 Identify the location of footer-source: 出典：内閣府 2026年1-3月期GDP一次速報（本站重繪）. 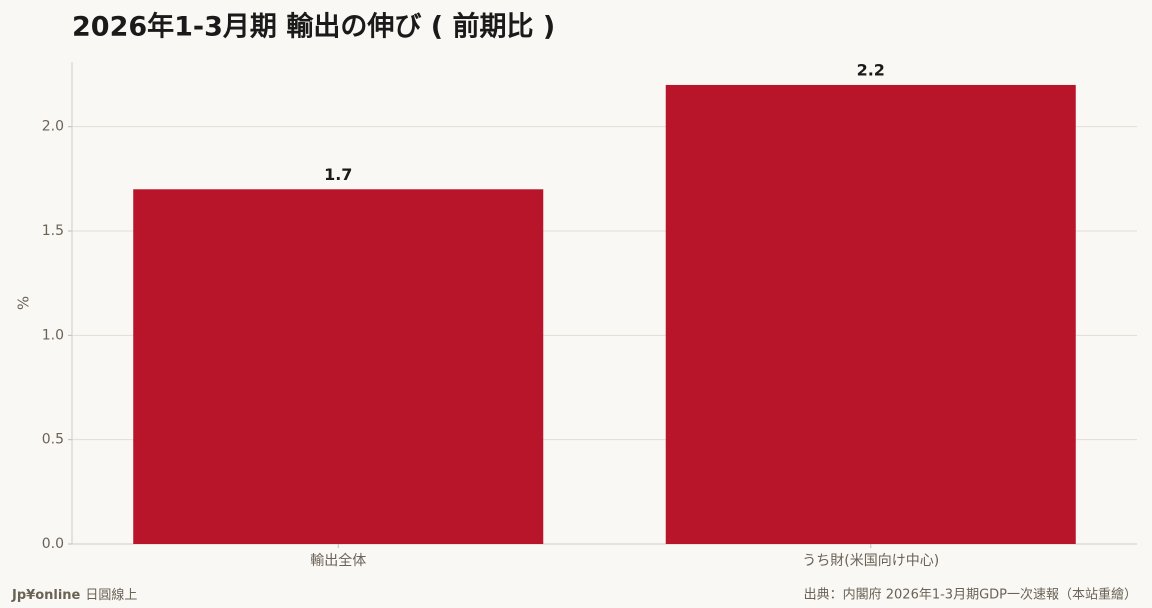
(970, 595).